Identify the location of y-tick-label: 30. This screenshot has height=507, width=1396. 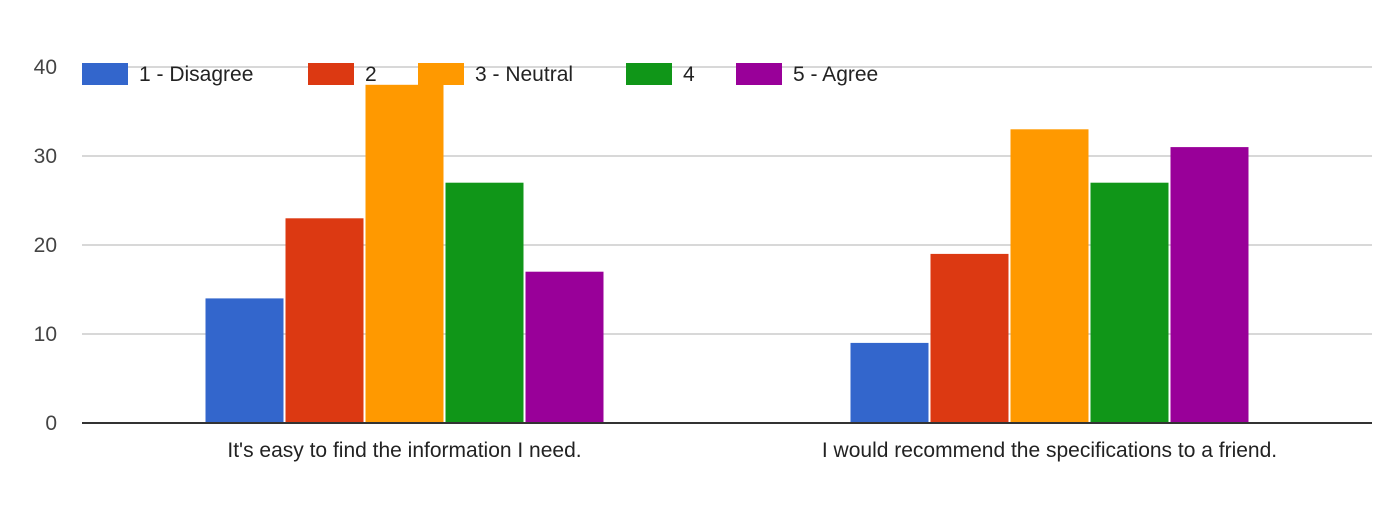
(45, 156).